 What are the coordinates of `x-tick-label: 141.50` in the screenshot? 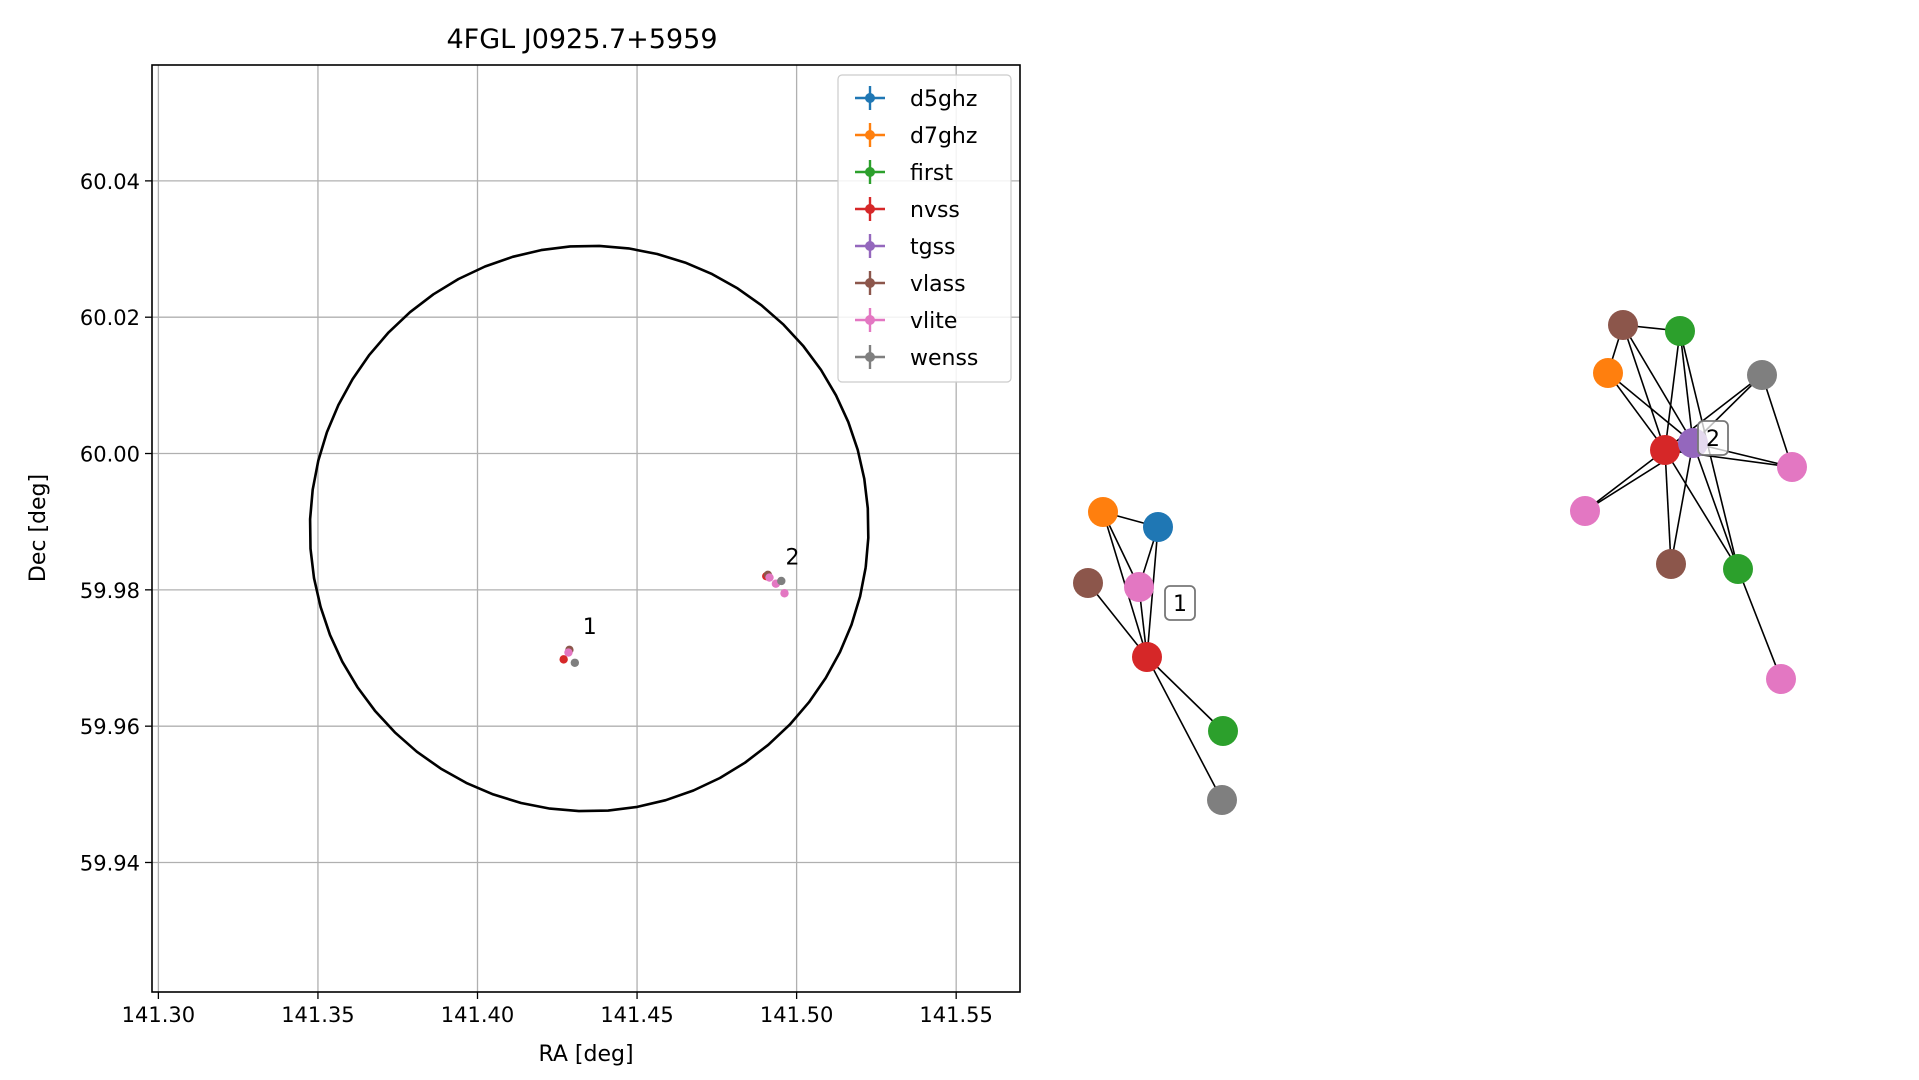 It's located at (796, 1015).